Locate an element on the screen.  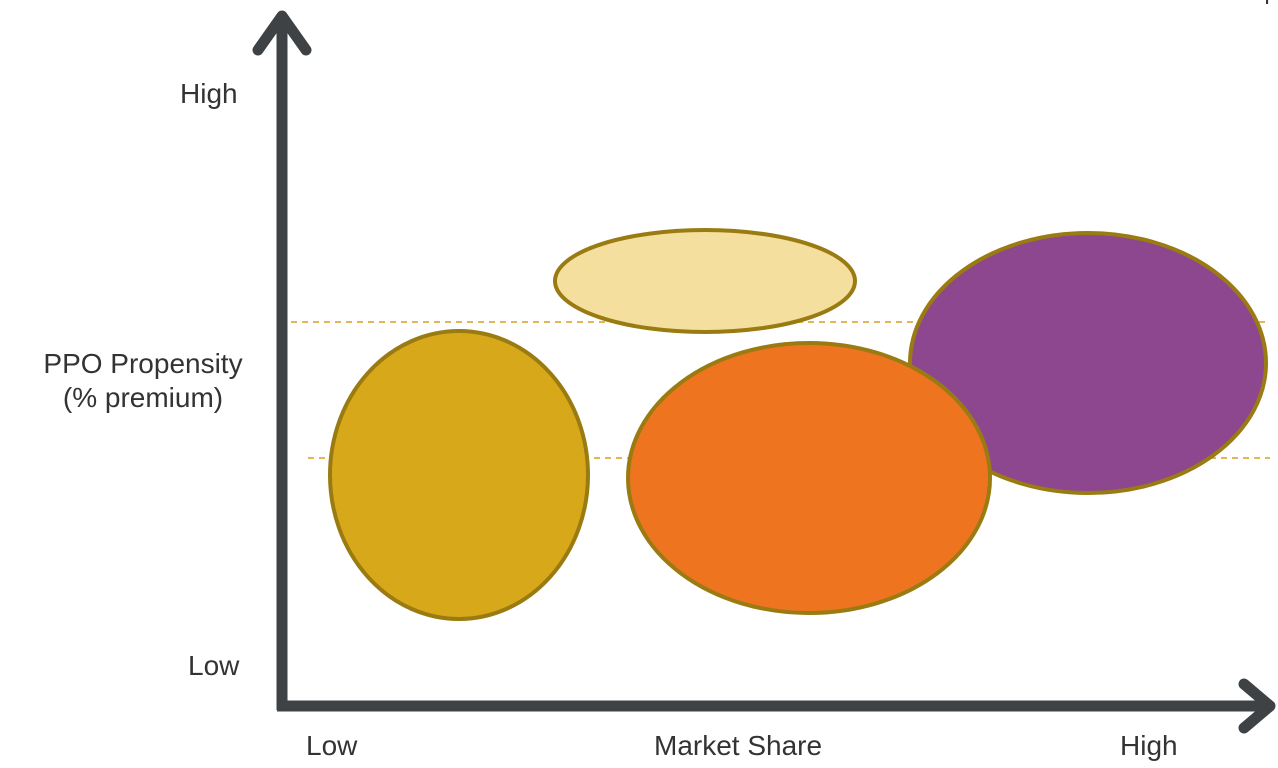
corner-text: I is located at coordinates (1267, 5).